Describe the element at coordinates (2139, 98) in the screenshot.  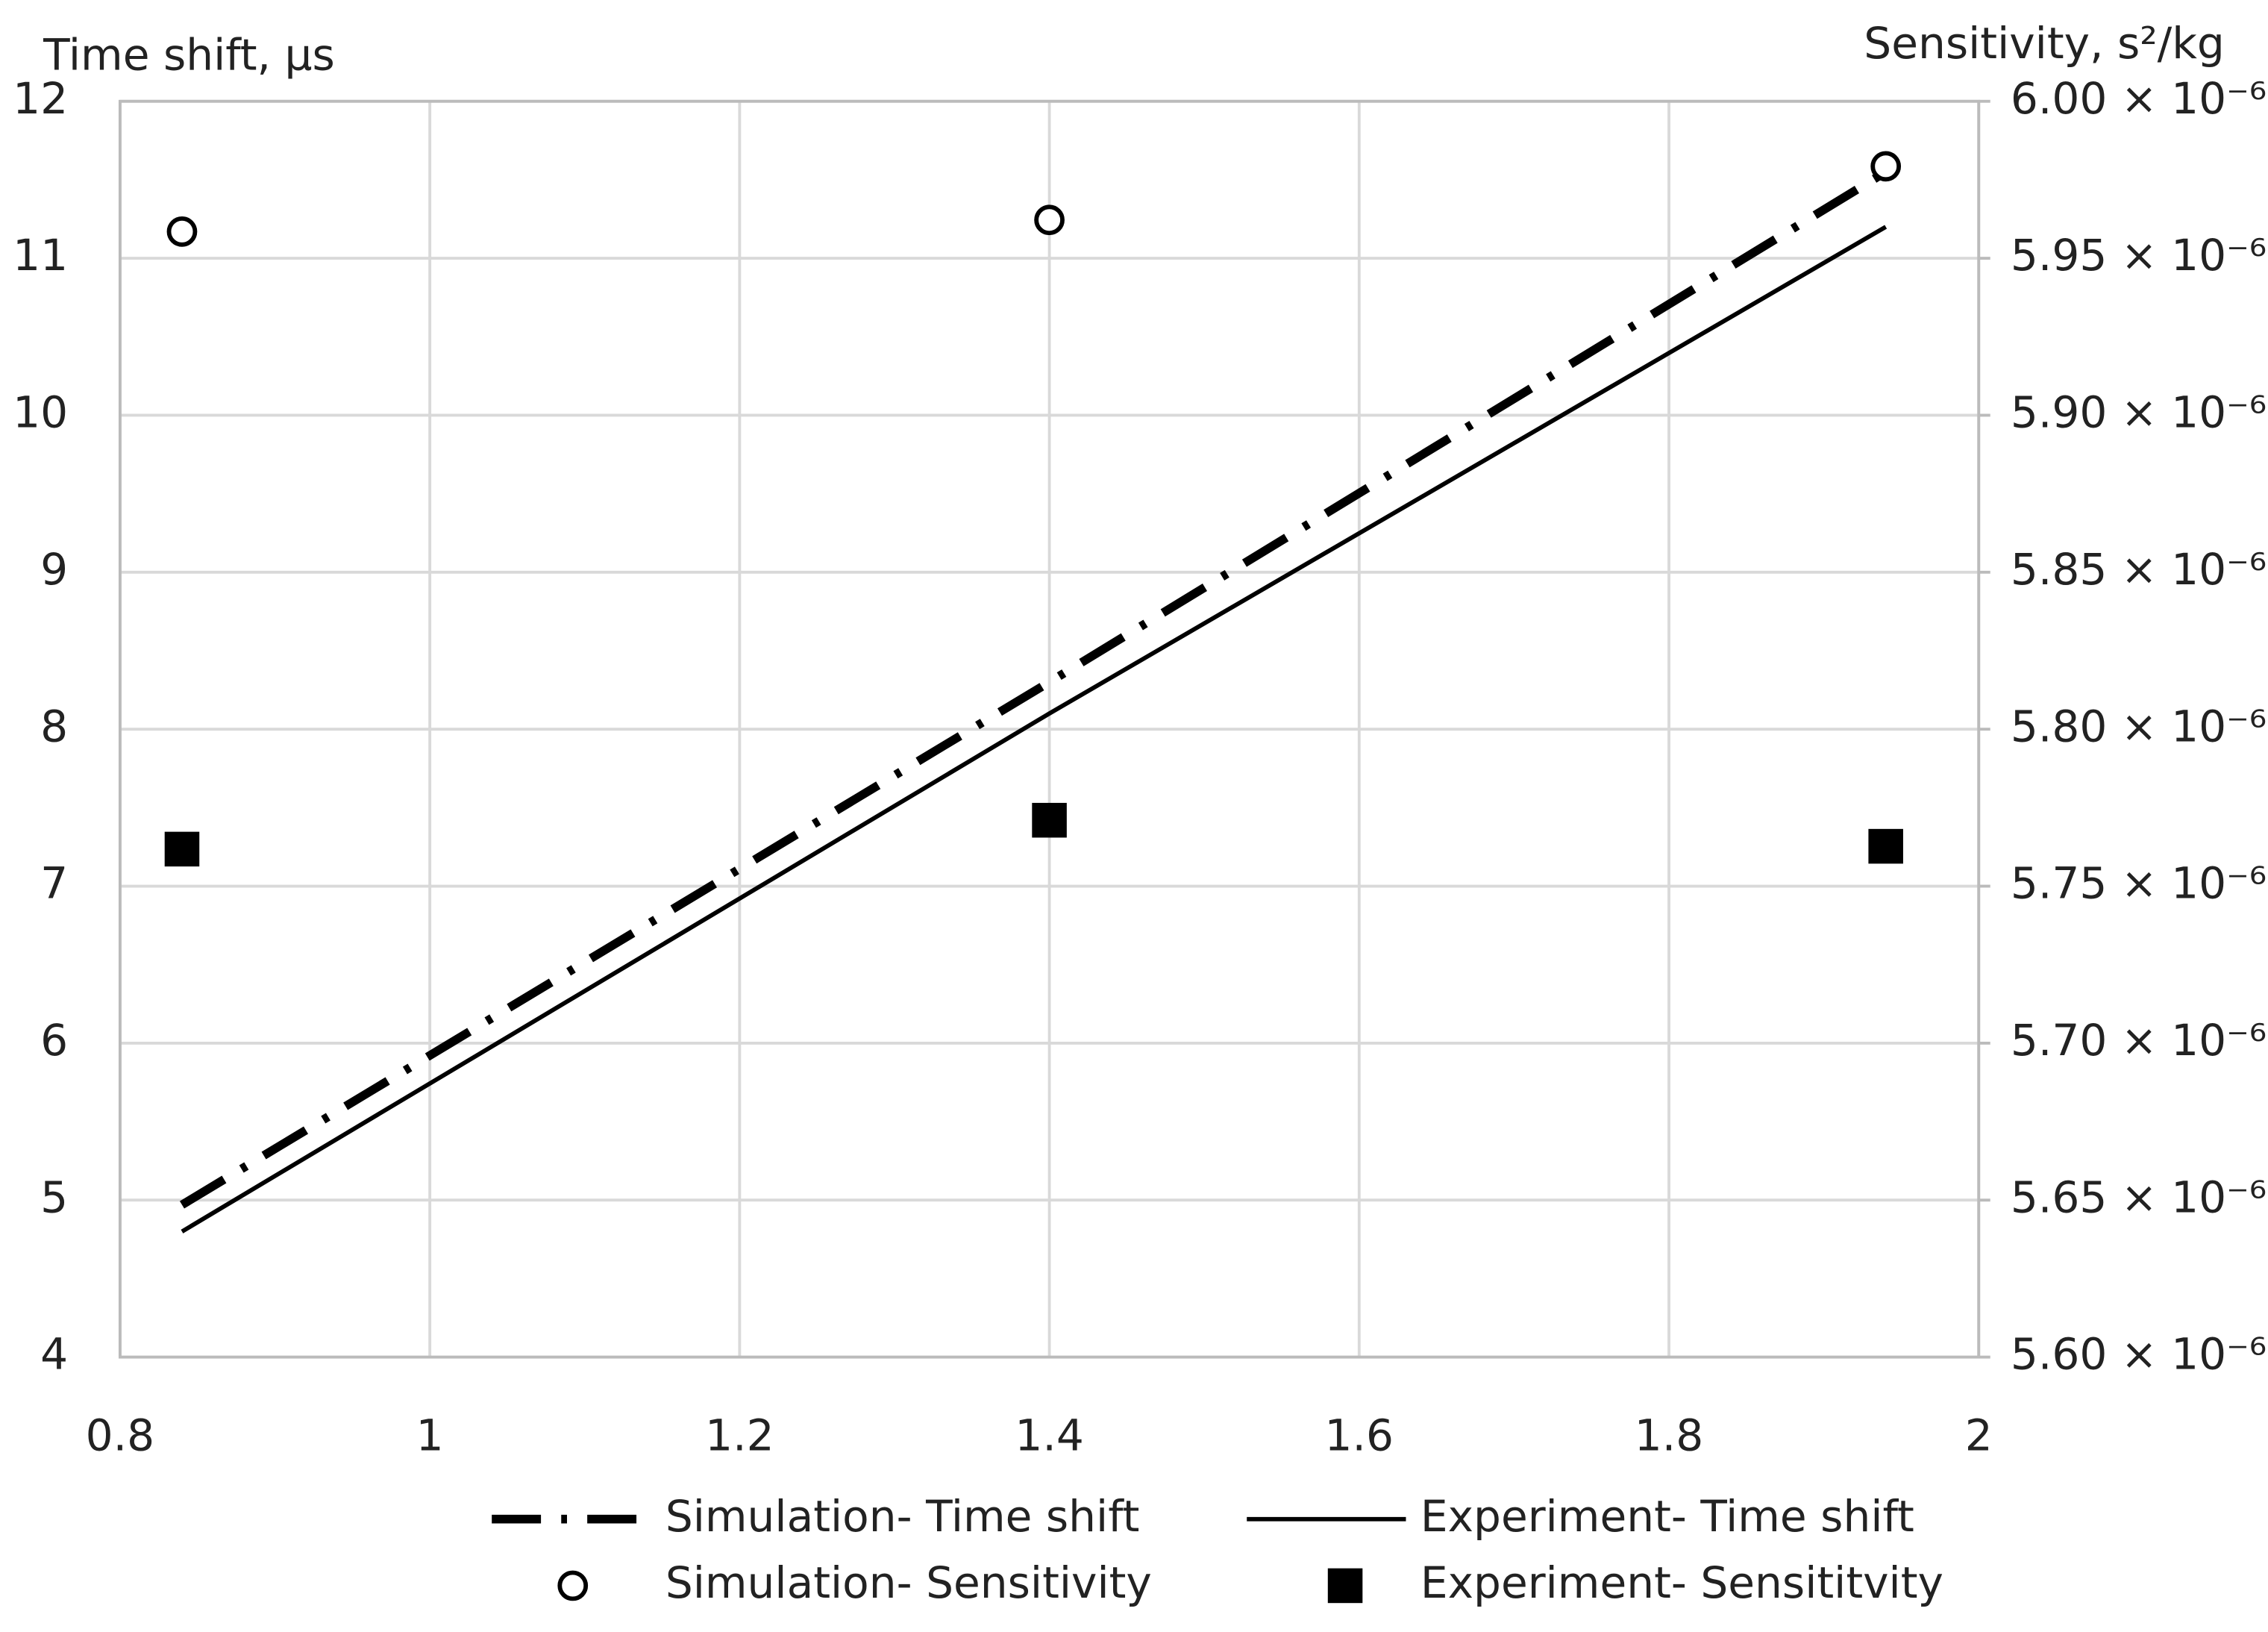
I see `y2-tick-label: 6.00 × 10⁻⁶` at that location.